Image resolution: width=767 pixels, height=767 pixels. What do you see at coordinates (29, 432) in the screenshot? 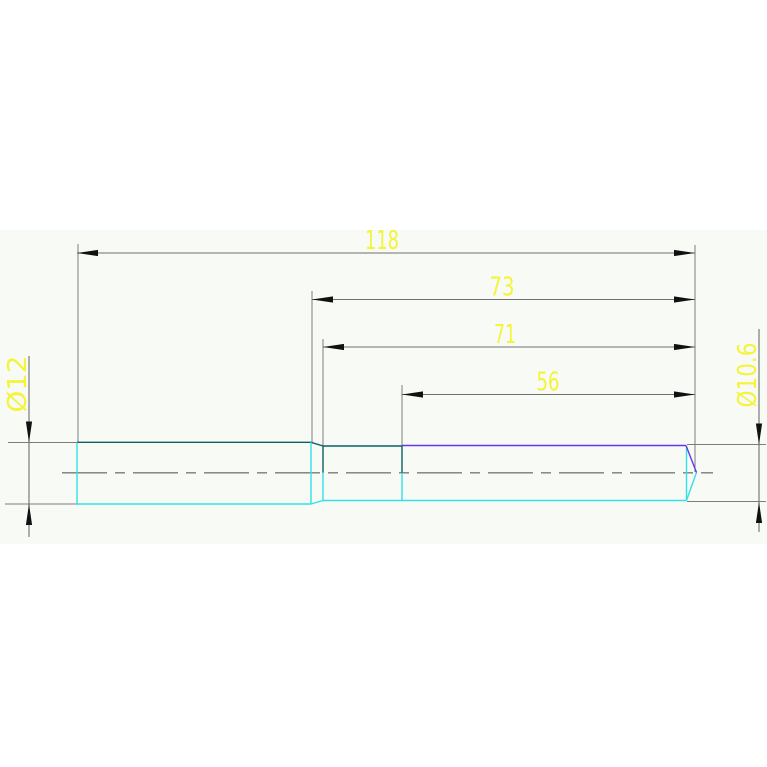
I see `arrow-dia12-top` at bounding box center [29, 432].